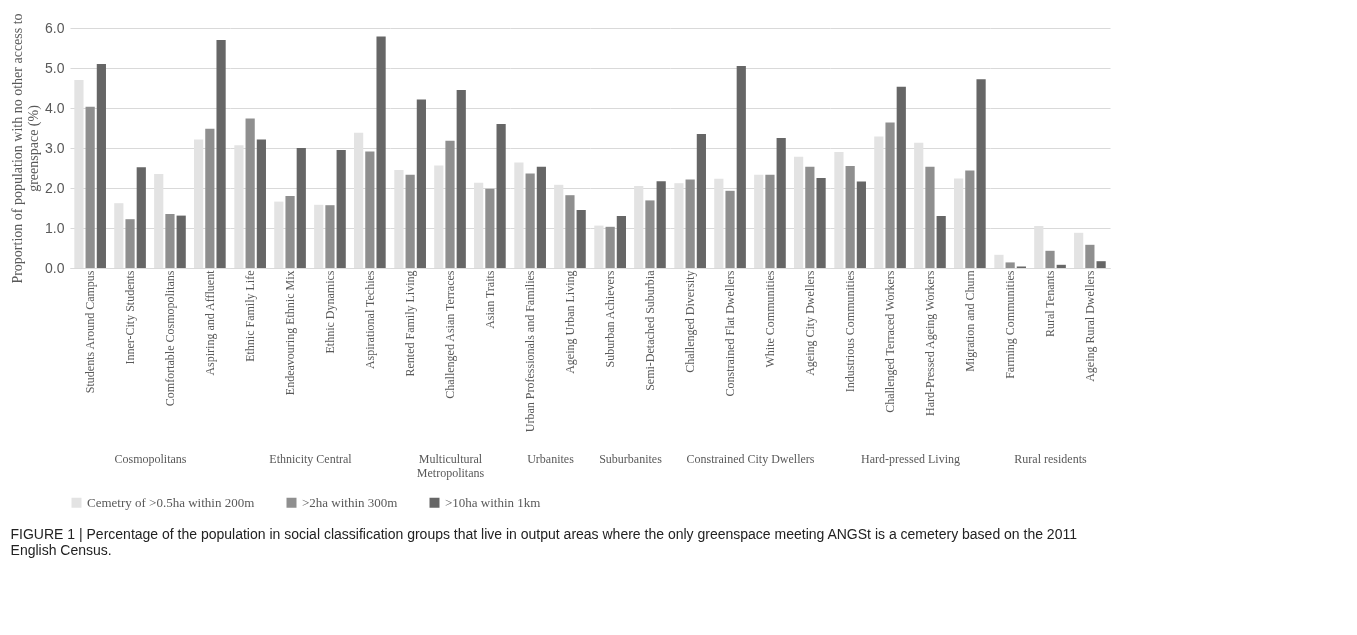 This screenshot has height=635, width=1357. I want to click on x-tick-label: Rented Family Living, so click(410, 323).